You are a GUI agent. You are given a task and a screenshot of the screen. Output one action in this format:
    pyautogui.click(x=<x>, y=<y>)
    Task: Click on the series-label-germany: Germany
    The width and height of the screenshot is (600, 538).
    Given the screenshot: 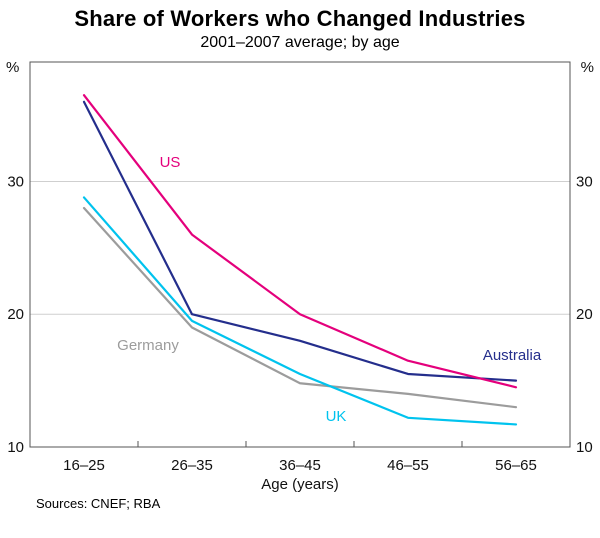 What is the action you would take?
    pyautogui.click(x=148, y=345)
    